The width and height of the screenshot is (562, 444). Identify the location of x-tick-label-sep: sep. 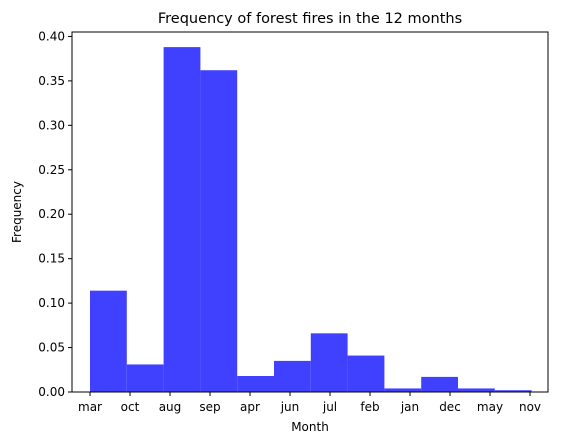
(209, 407).